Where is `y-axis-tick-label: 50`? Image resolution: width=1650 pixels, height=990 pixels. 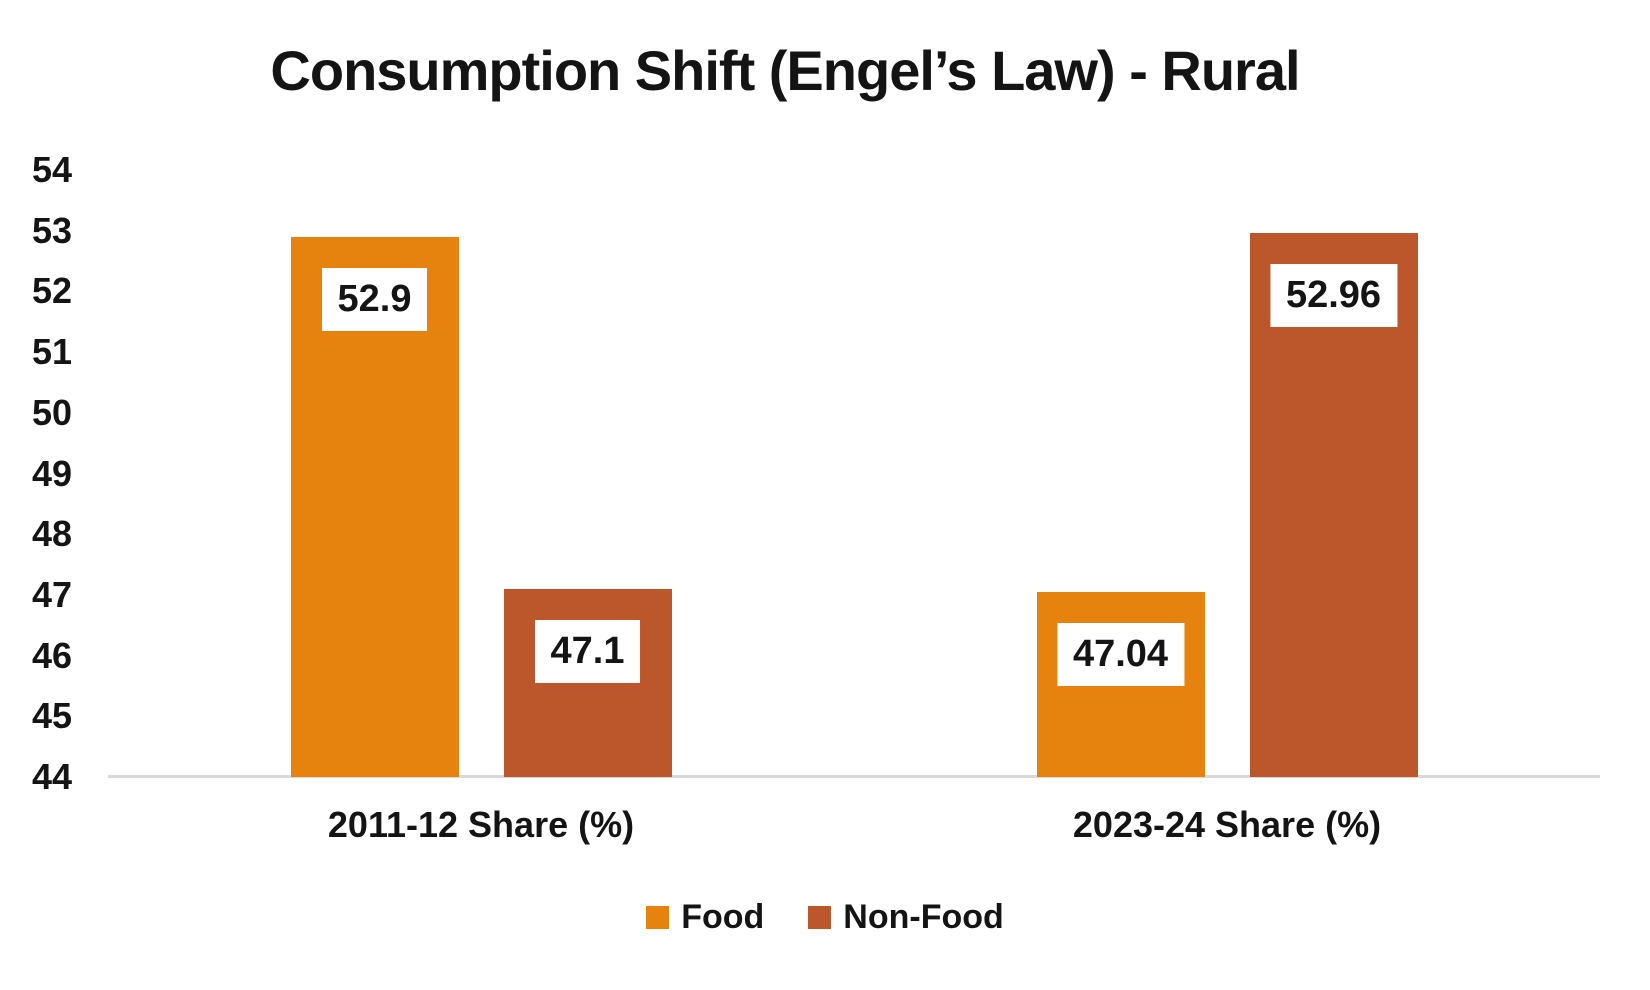
y-axis-tick-label: 50 is located at coordinates (51, 412).